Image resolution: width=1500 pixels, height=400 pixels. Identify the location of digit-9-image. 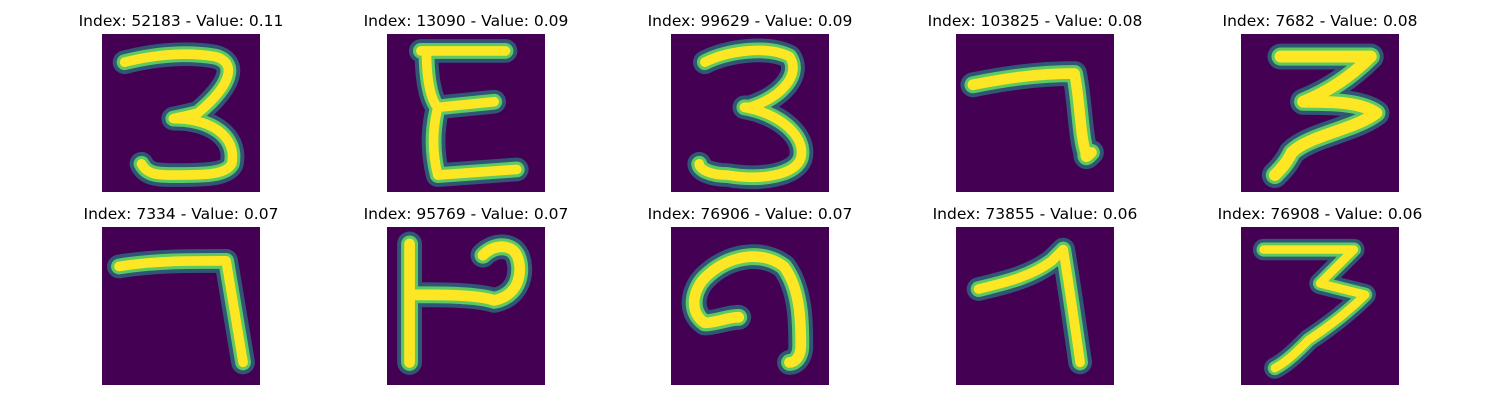
(750, 306).